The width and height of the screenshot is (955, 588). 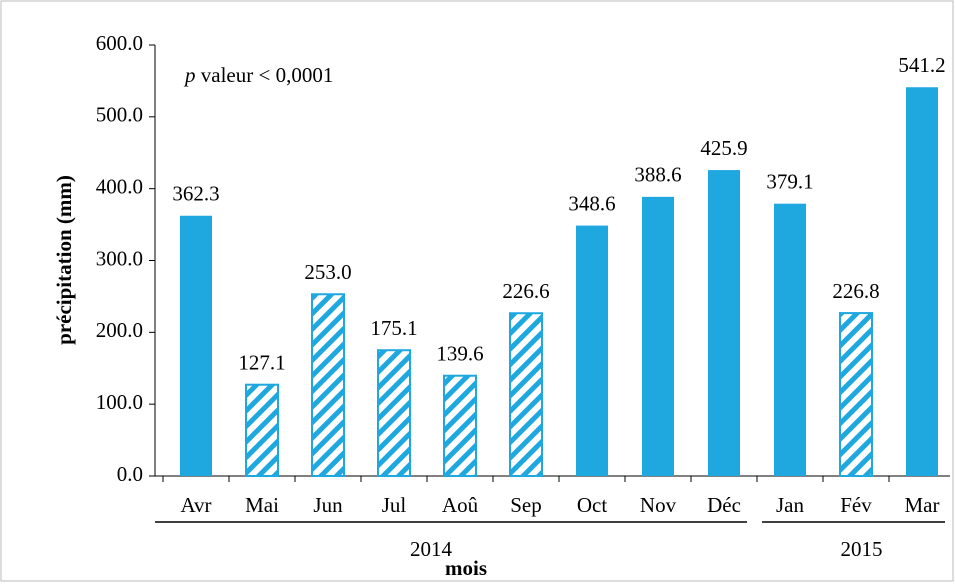 What do you see at coordinates (460, 505) in the screenshot?
I see `x-tick-label: Aoû` at bounding box center [460, 505].